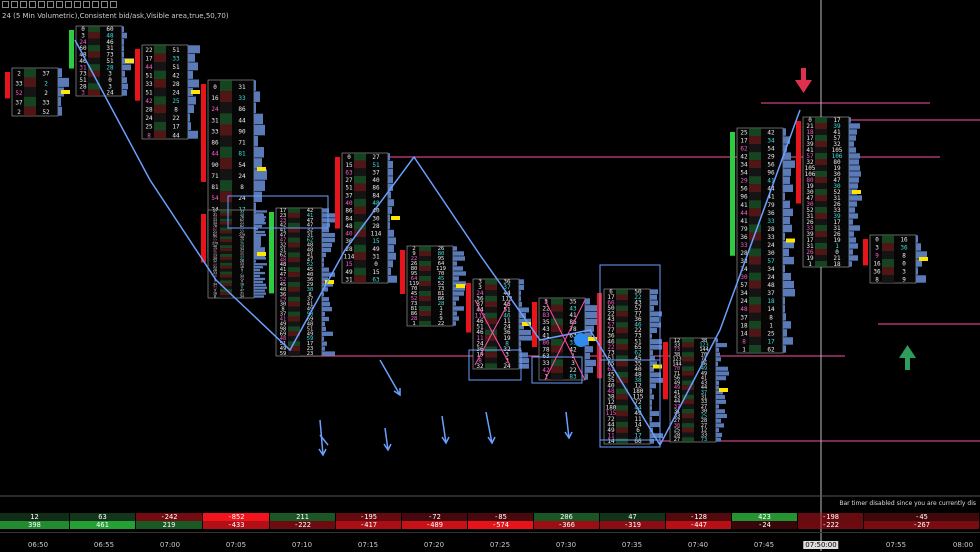  I want to click on ask-volume: 25, so click(704, 416).